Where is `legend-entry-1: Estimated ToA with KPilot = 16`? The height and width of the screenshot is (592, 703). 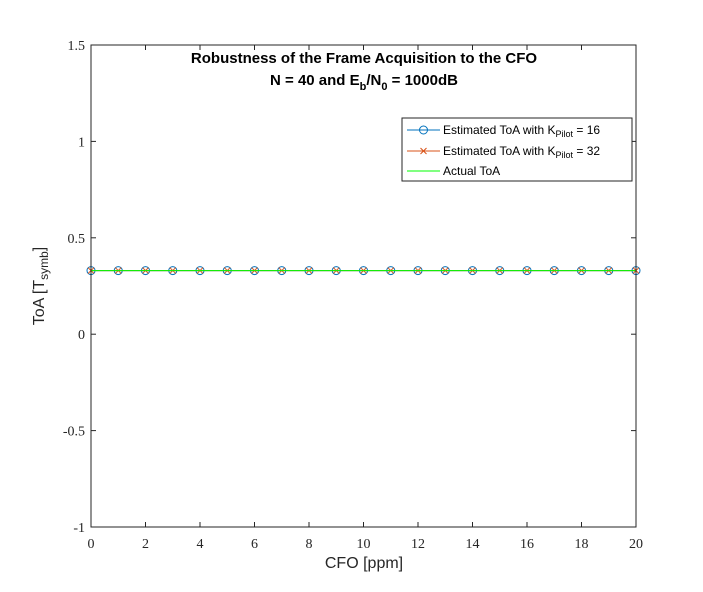 legend-entry-1: Estimated ToA with KPilot = 16 is located at coordinates (503, 131).